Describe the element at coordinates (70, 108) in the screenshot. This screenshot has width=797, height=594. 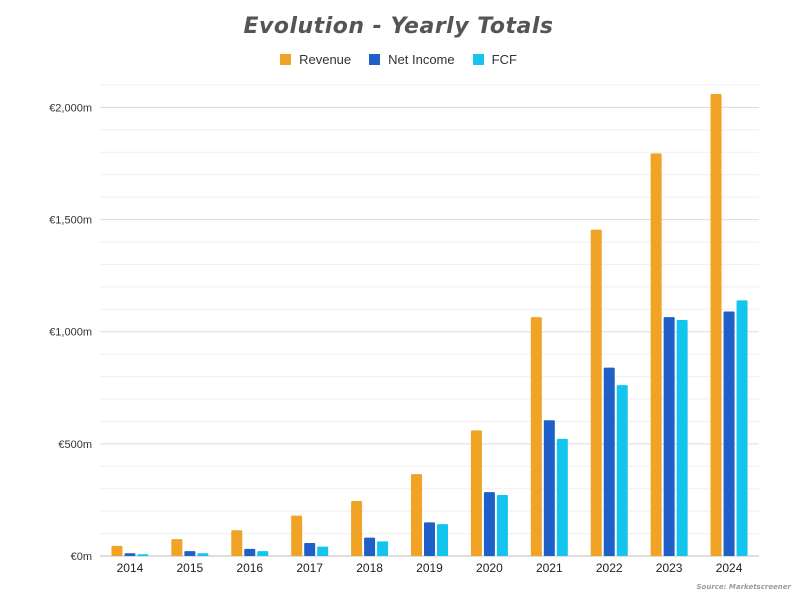
I see `y-tick-label: €2,000m` at that location.